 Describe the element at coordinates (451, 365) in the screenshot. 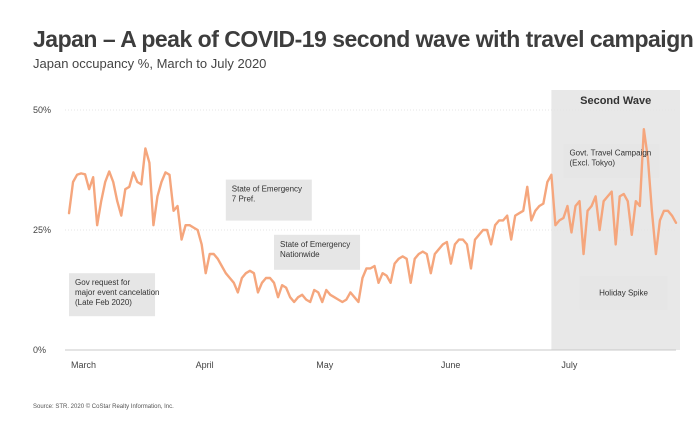

I see `x-tick-label: June` at that location.